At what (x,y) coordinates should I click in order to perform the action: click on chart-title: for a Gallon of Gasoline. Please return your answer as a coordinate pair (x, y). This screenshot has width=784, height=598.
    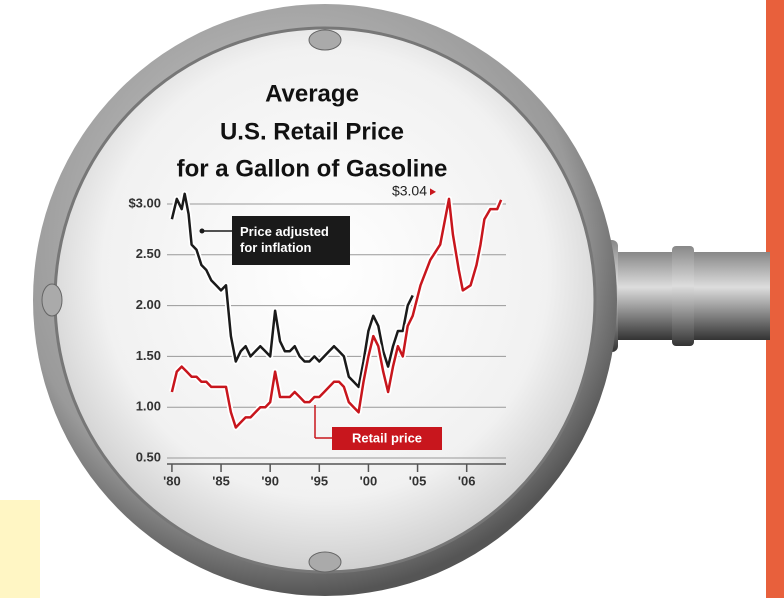
    Looking at the image, I should click on (312, 168).